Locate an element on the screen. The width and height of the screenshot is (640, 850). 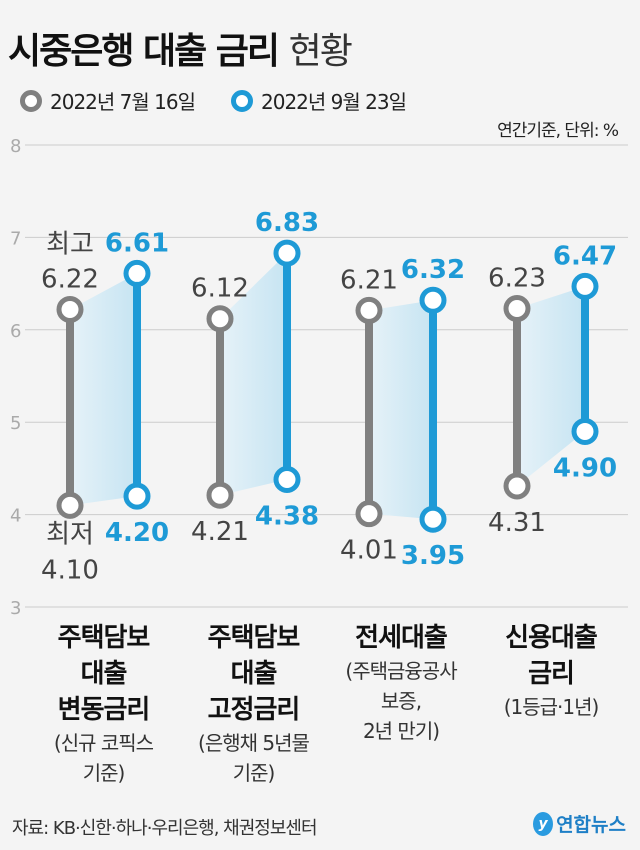
sep-low-label: 3.95 is located at coordinates (433, 556).